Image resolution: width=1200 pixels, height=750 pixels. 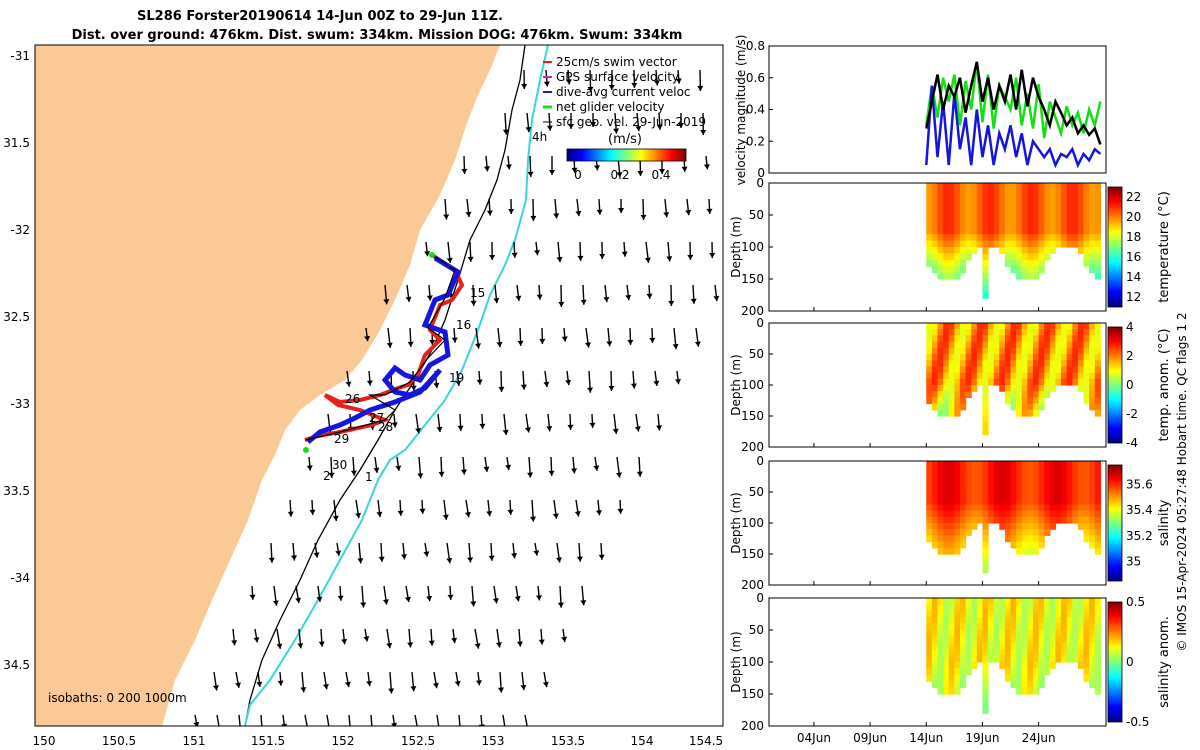 I want to click on map-colorbar-tick: 0.2, so click(x=619, y=175).